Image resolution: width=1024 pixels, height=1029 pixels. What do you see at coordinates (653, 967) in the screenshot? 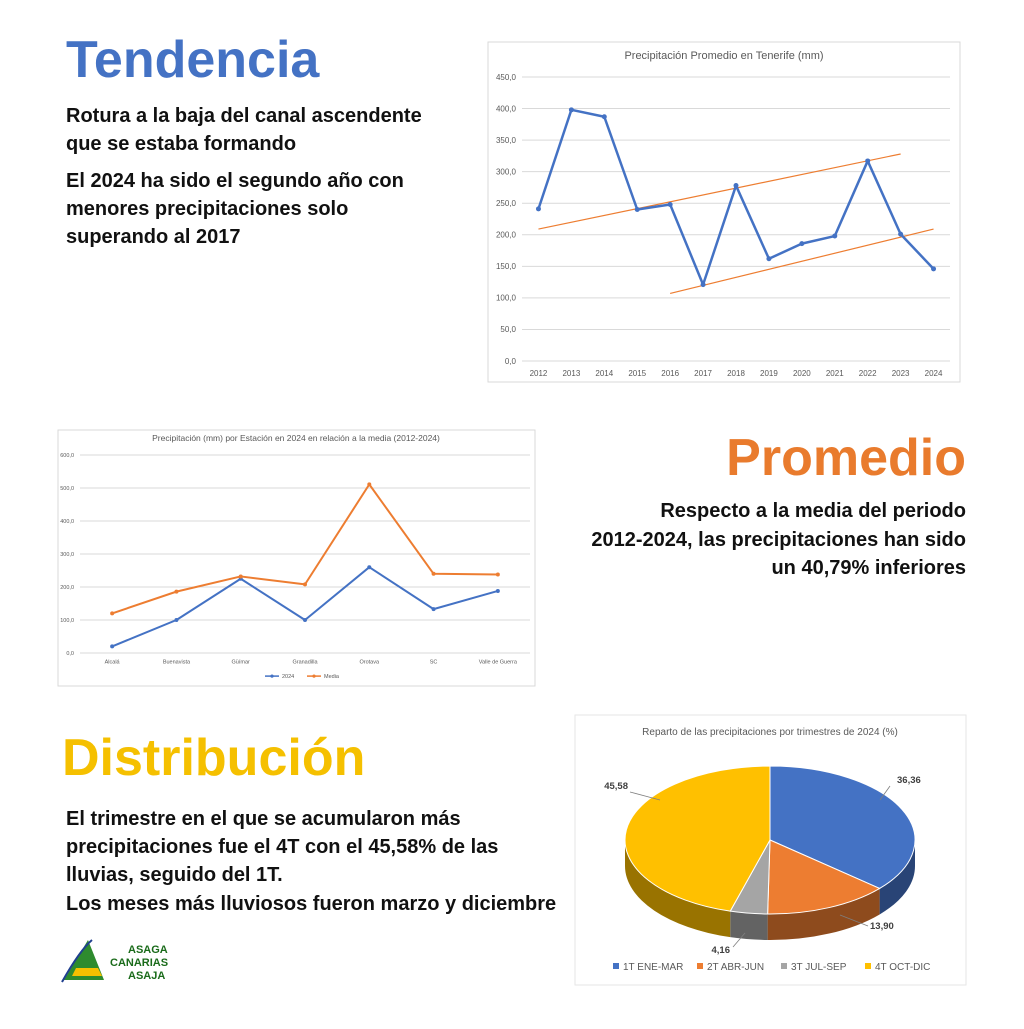
I see `legend-label: 1T ENE-MAR` at bounding box center [653, 967].